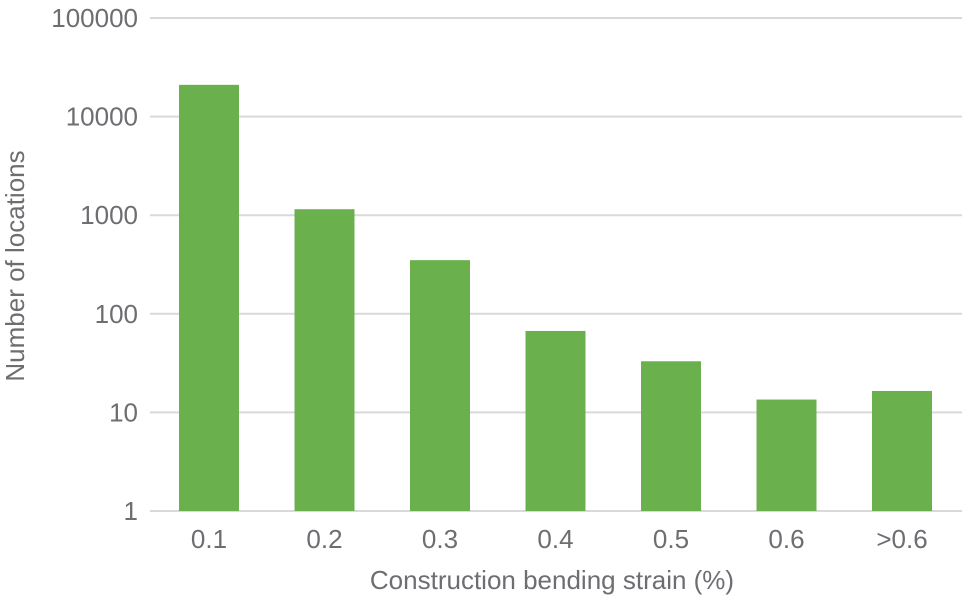 This screenshot has width=971, height=600. What do you see at coordinates (555, 539) in the screenshot?
I see `x-tick-label: 0.4` at bounding box center [555, 539].